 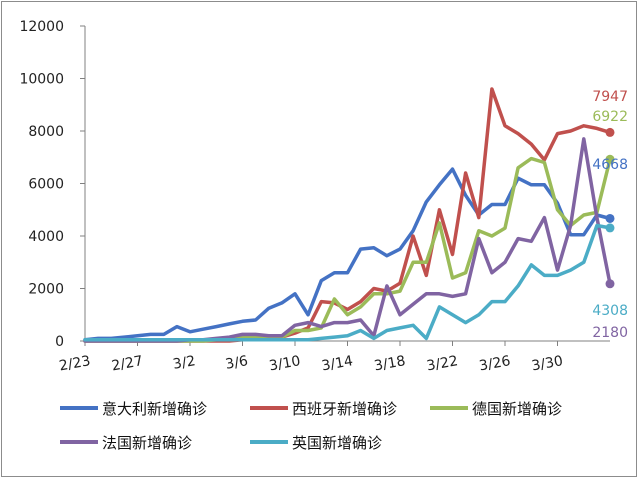 What do you see at coordinates (610, 208) in the screenshot?
I see `series-end-markers` at bounding box center [610, 208].